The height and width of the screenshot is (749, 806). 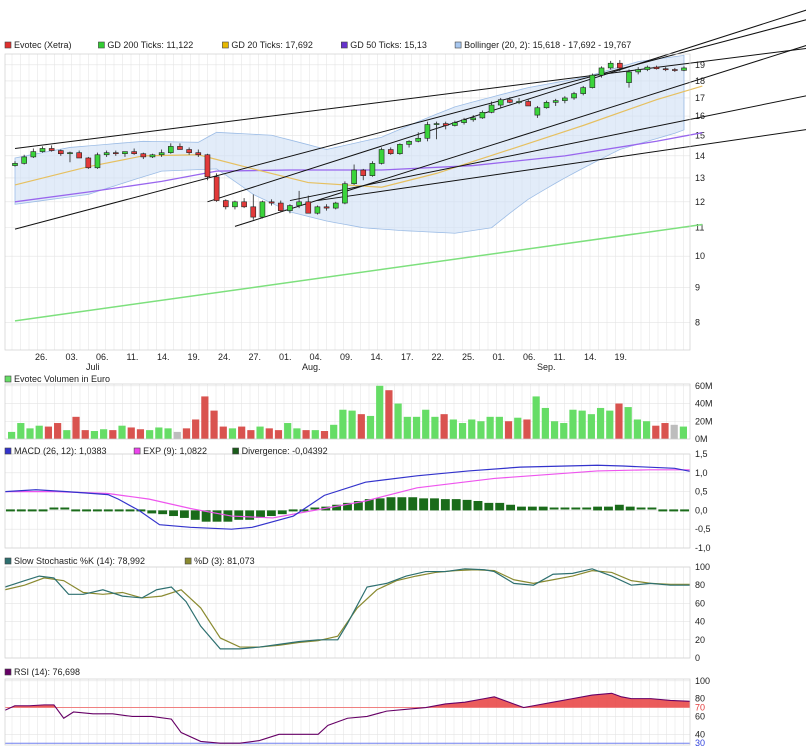 What do you see at coordinates (410, 98) in the screenshot?
I see `trendline` at bounding box center [410, 98].